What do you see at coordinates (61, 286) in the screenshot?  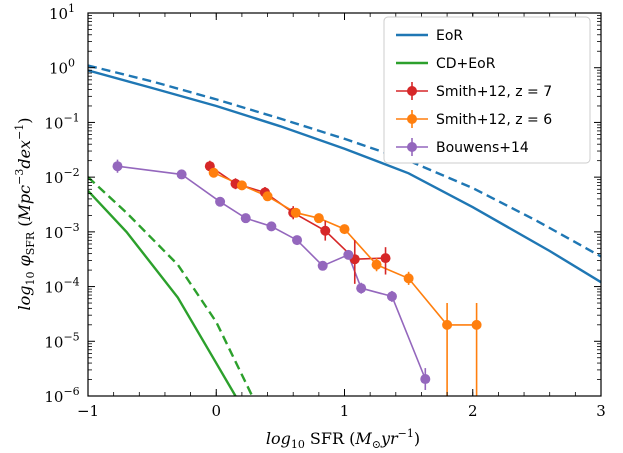 I see `y-tick-label: 10⁻⁴` at bounding box center [61, 286].